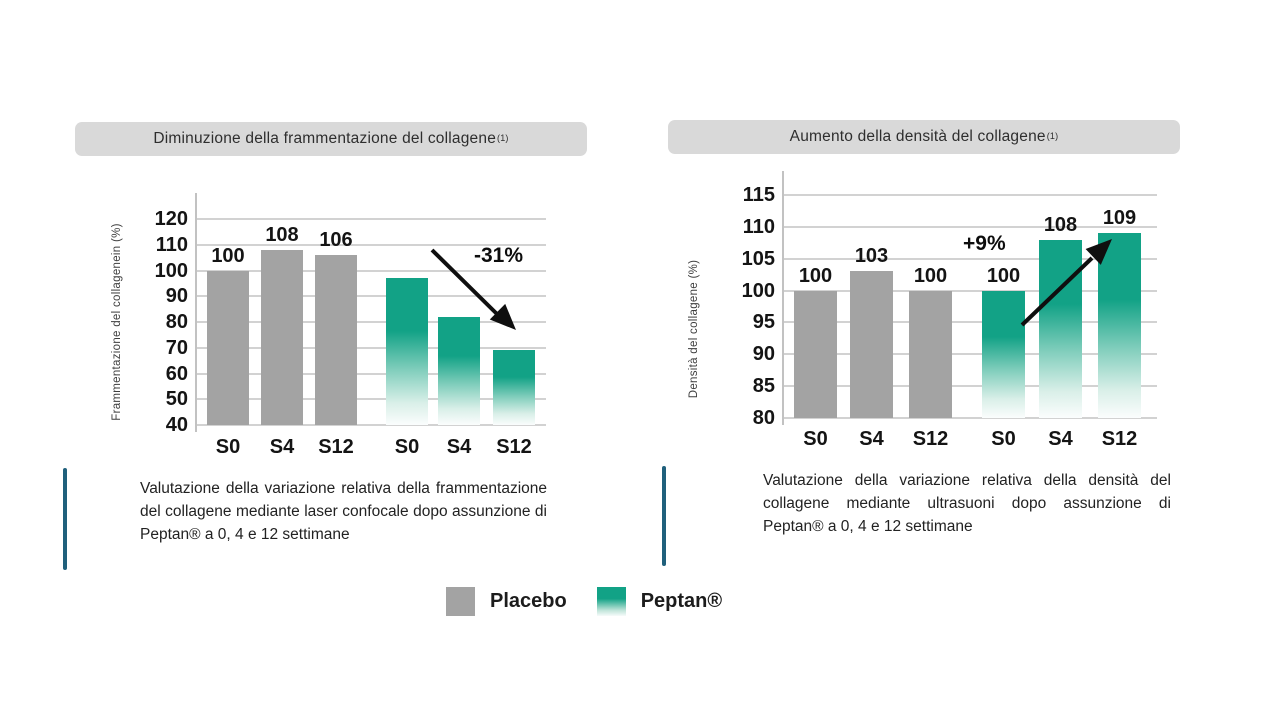  Describe the element at coordinates (1052, 136) in the screenshot. I see `footnote-ref-right: (1)` at that location.